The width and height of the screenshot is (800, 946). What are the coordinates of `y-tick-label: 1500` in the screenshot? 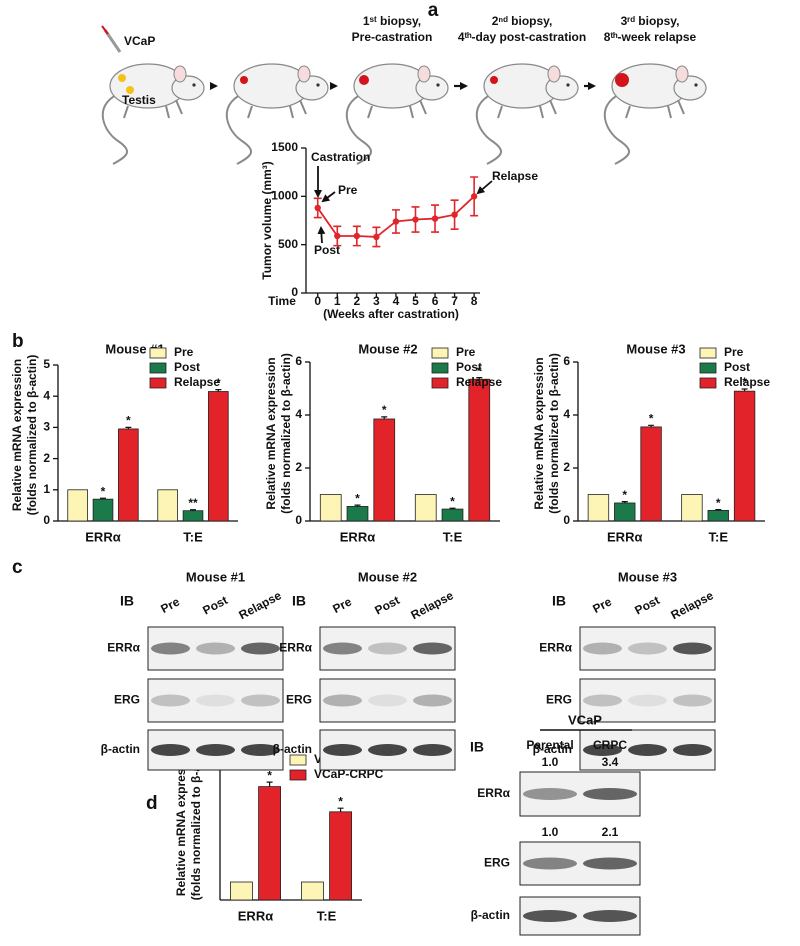 It's located at (284, 147).